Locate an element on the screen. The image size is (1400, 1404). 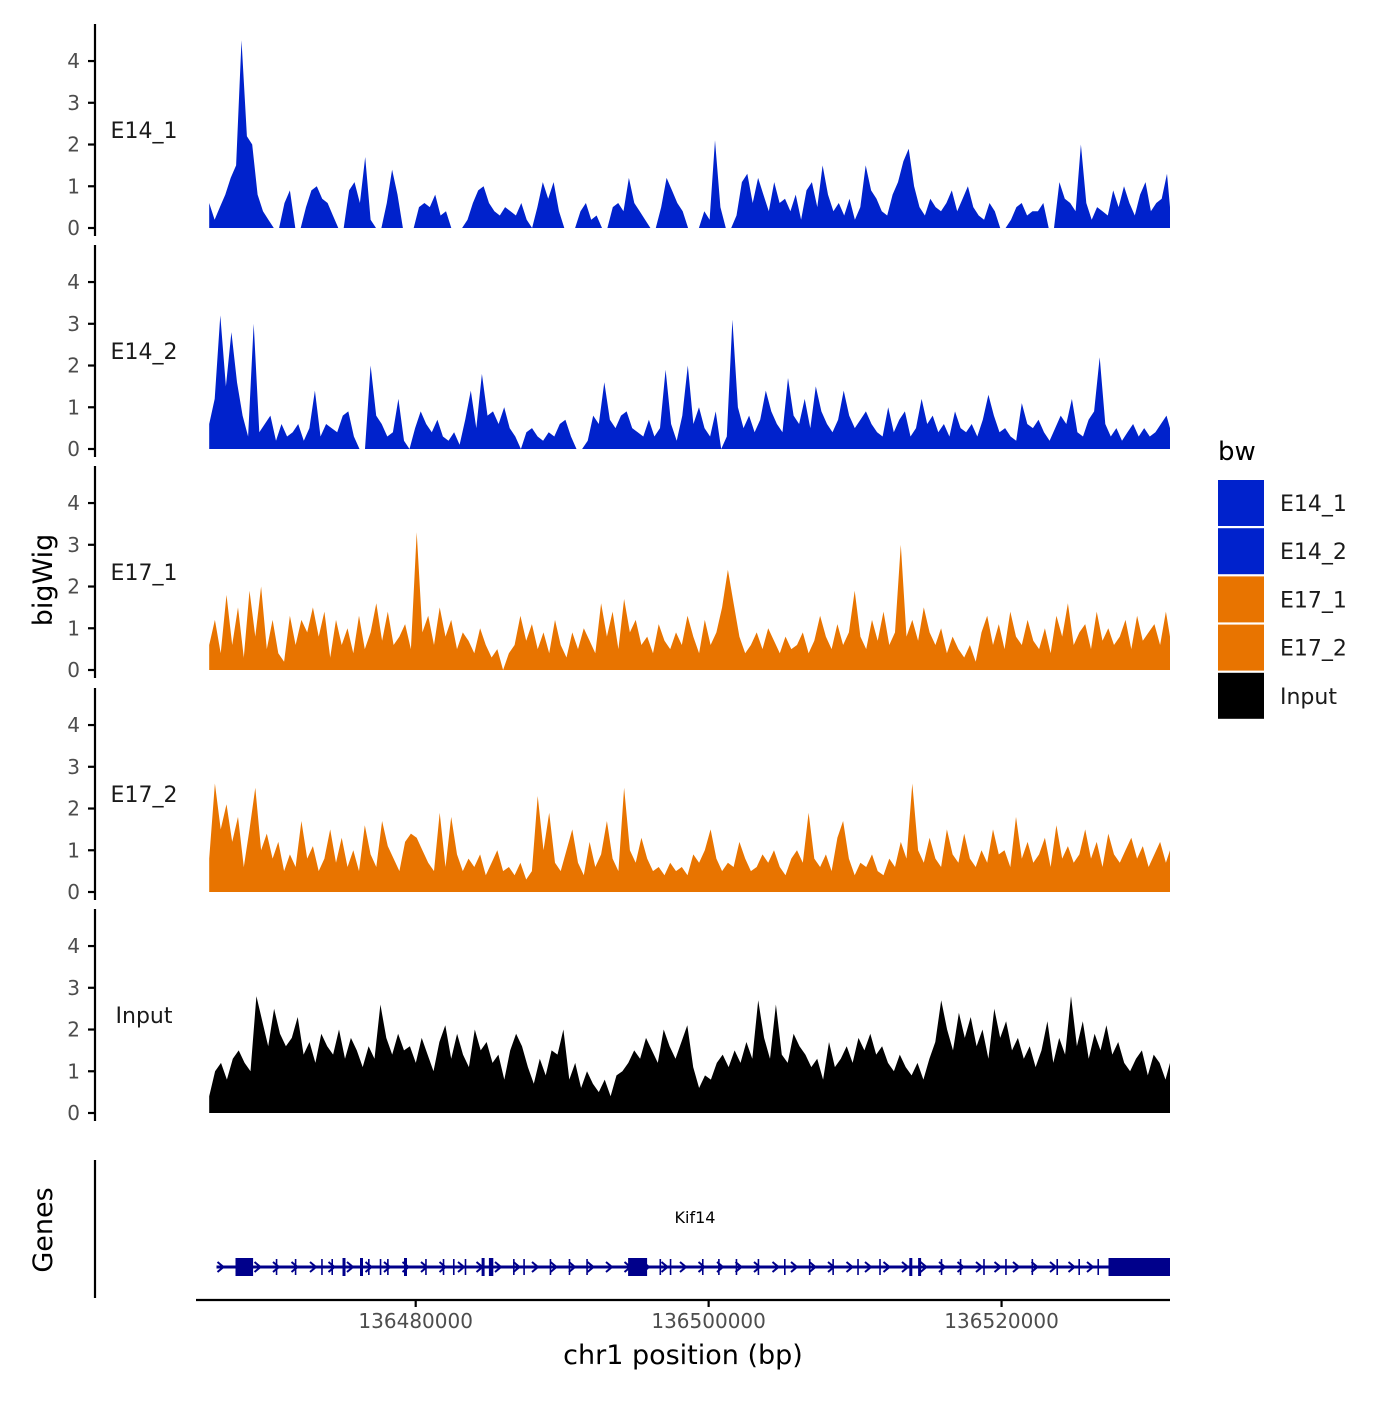
genes-axis-title: Genes is located at coordinates (43, 1229).